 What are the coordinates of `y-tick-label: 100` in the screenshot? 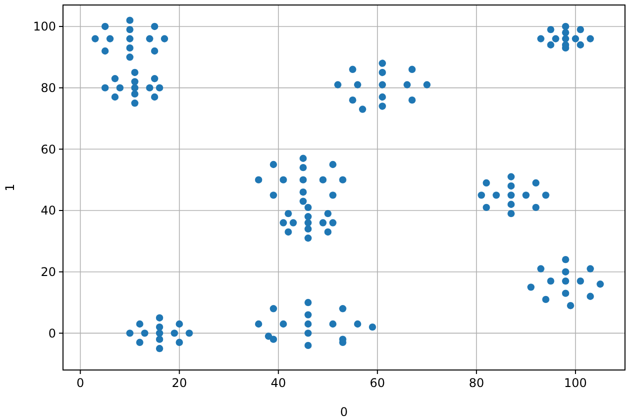 It's located at (44, 27).